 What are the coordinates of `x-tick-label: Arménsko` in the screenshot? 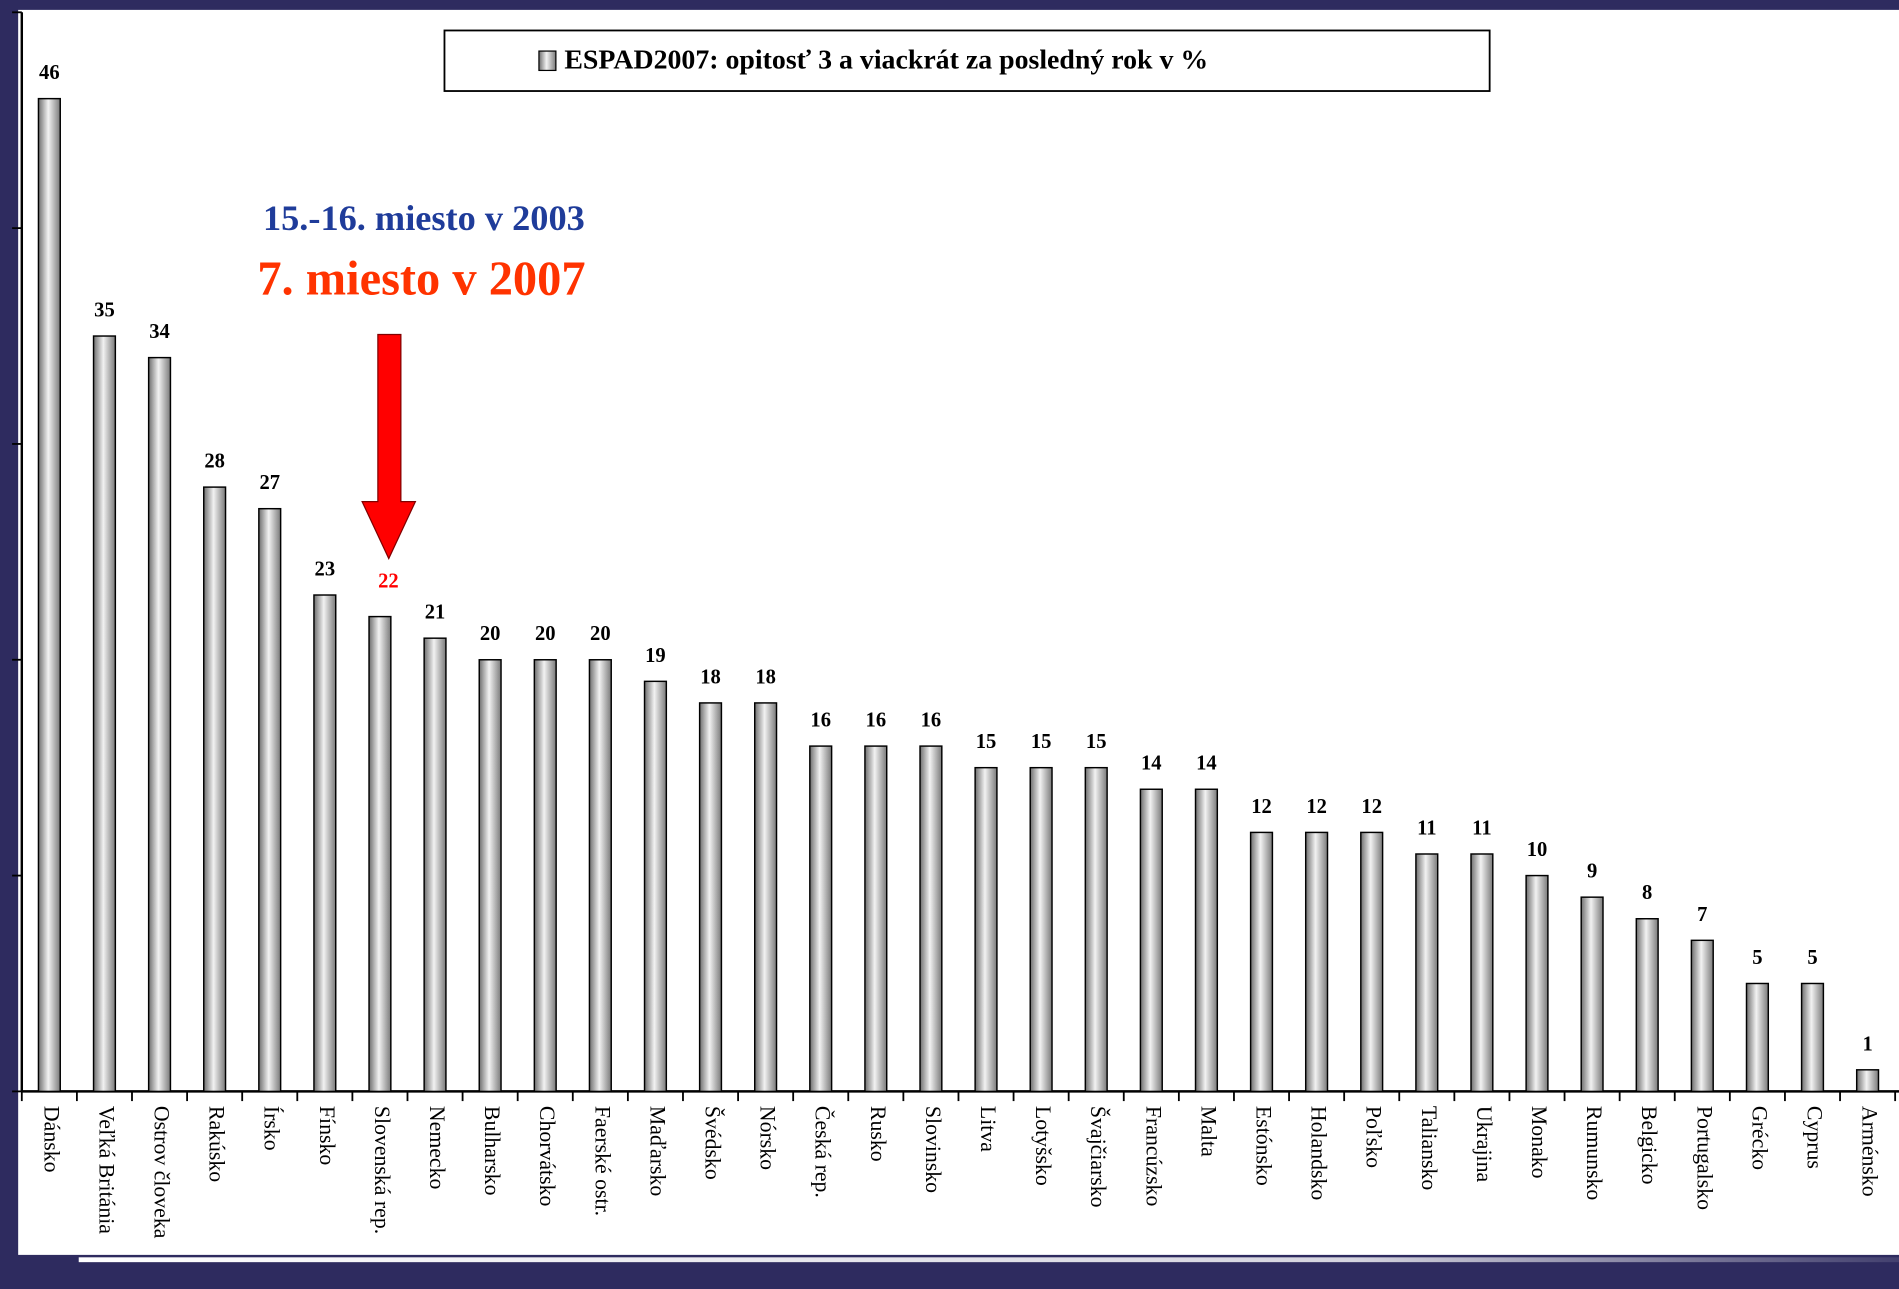 It's located at (1870, 1151).